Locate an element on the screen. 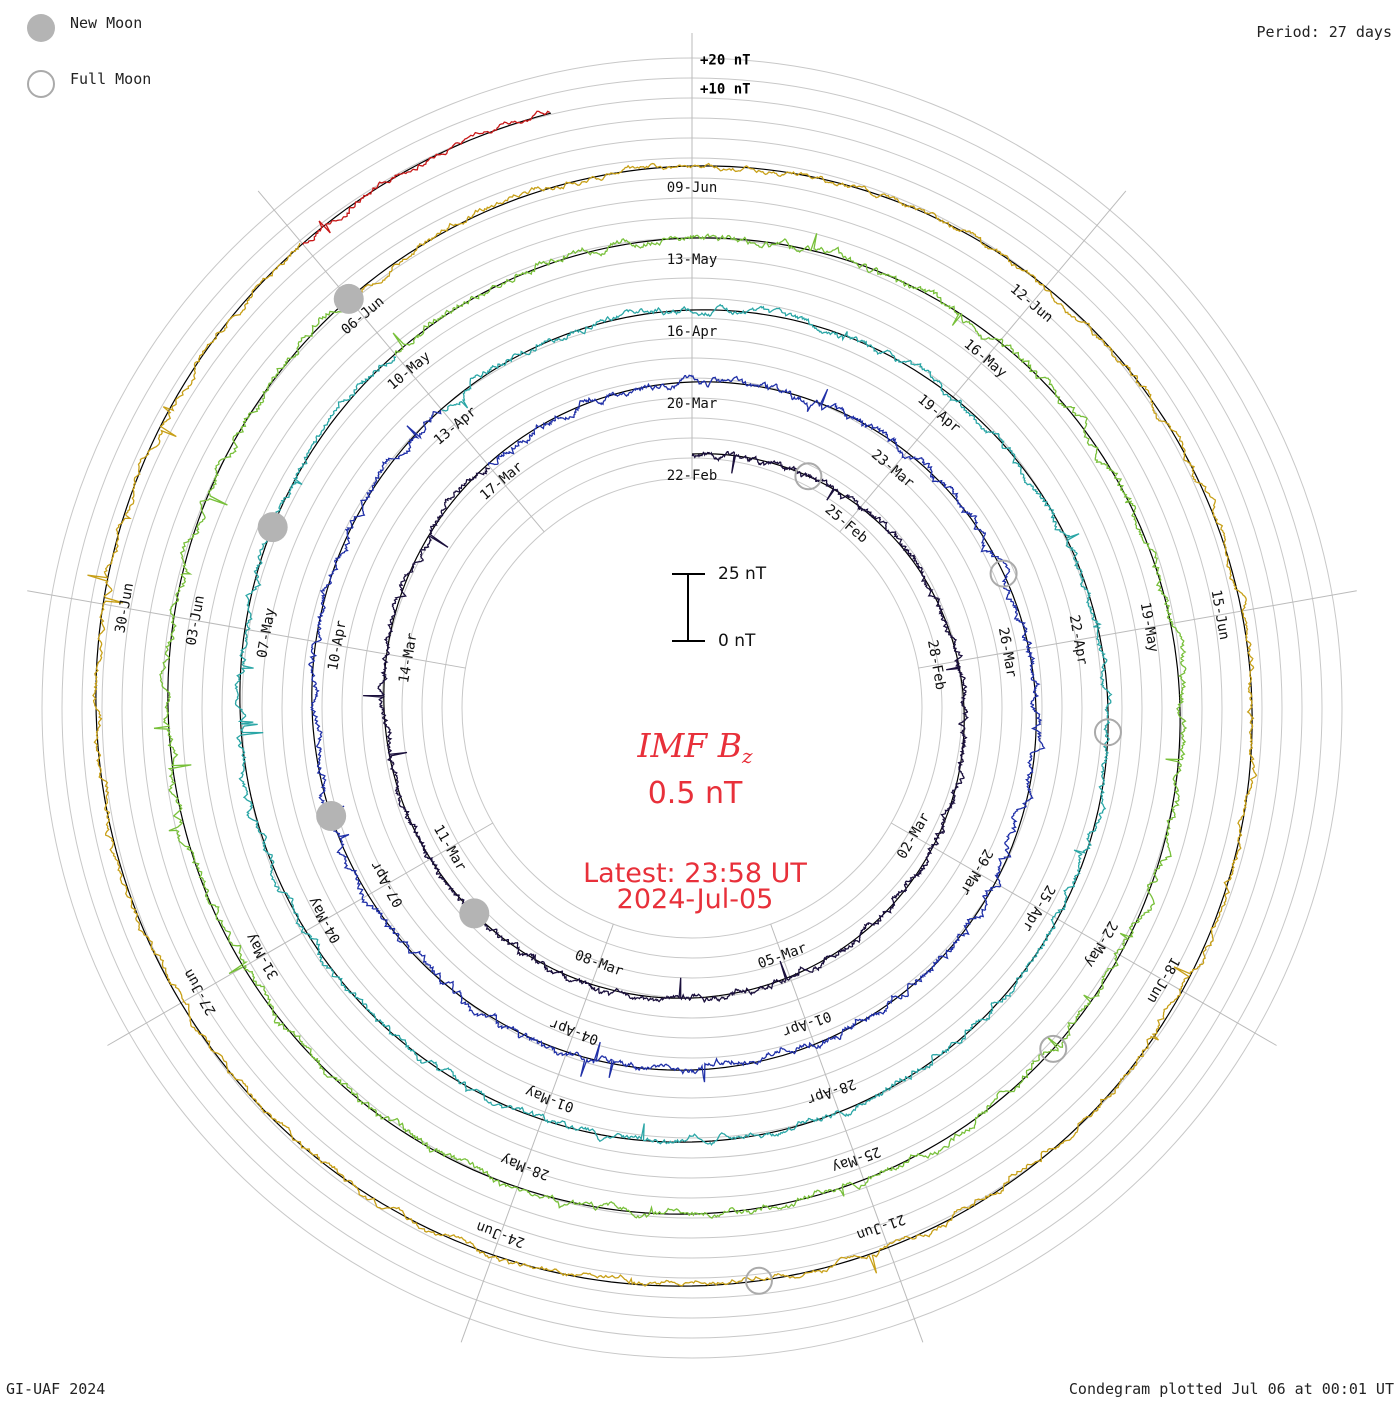  credit-label: GI-UAF 2024 is located at coordinates (56, 1389).